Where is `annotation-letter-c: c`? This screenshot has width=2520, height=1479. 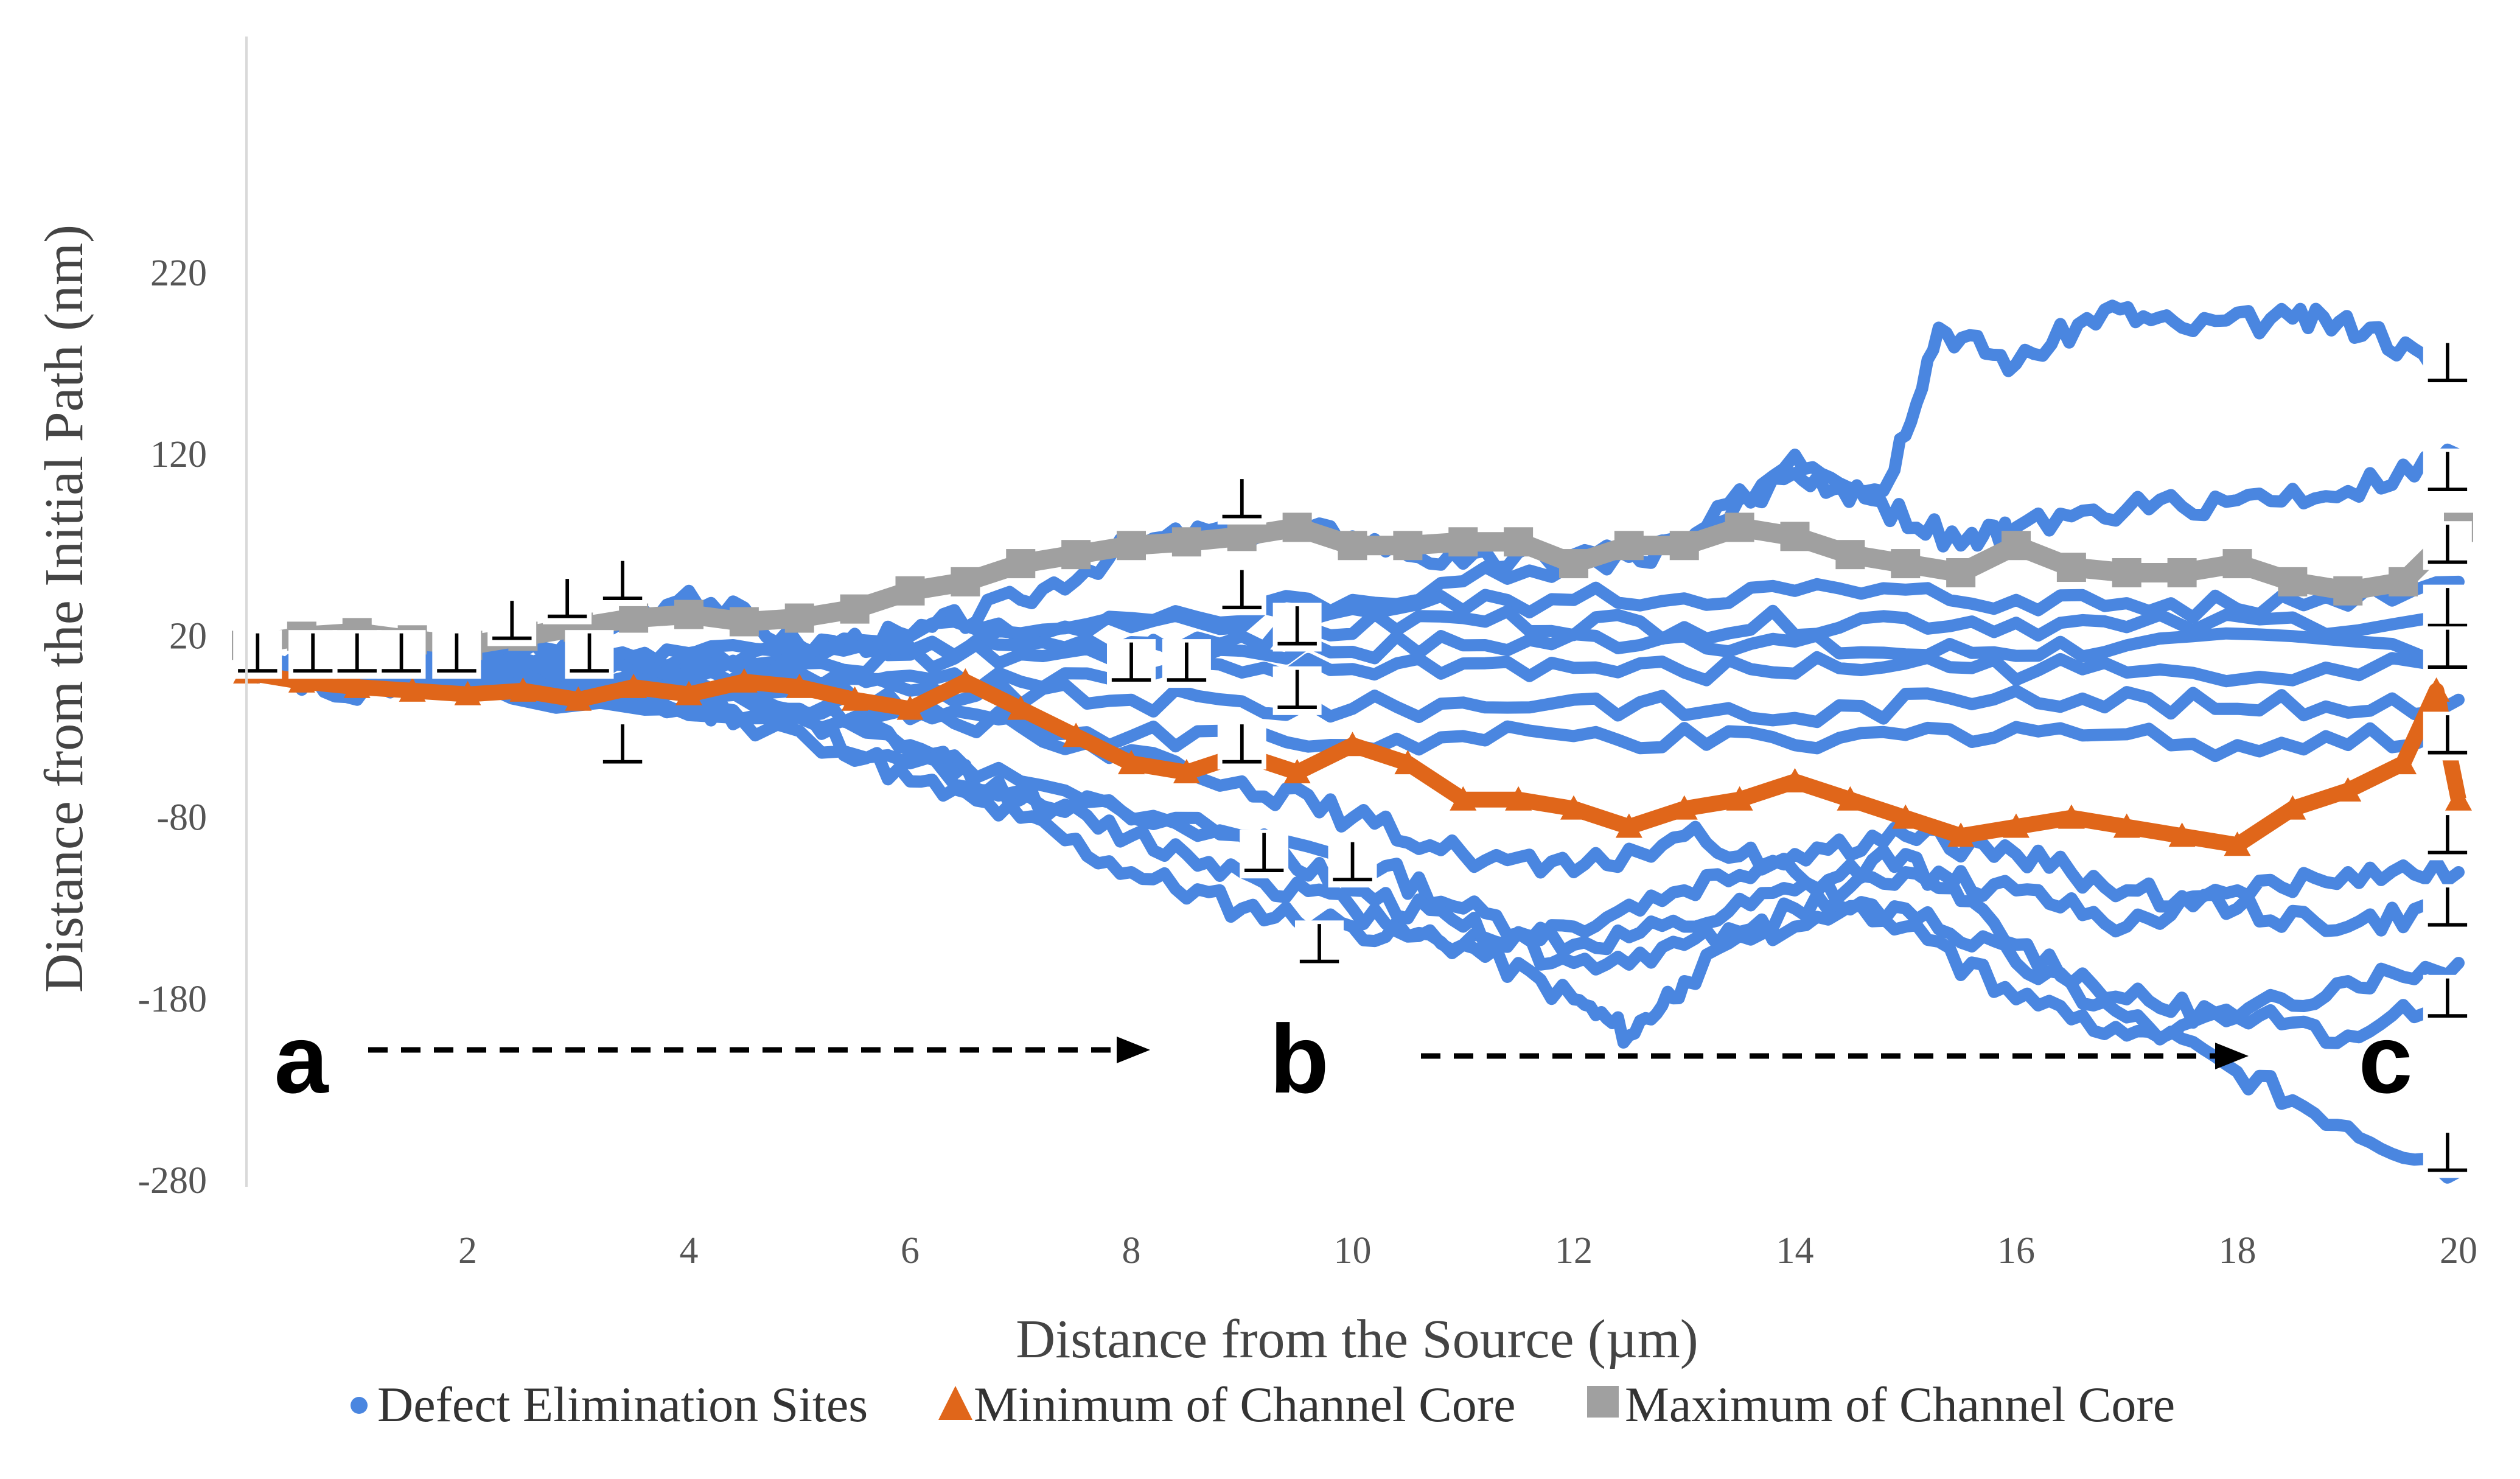
annotation-letter-c: c is located at coordinates (2386, 1058).